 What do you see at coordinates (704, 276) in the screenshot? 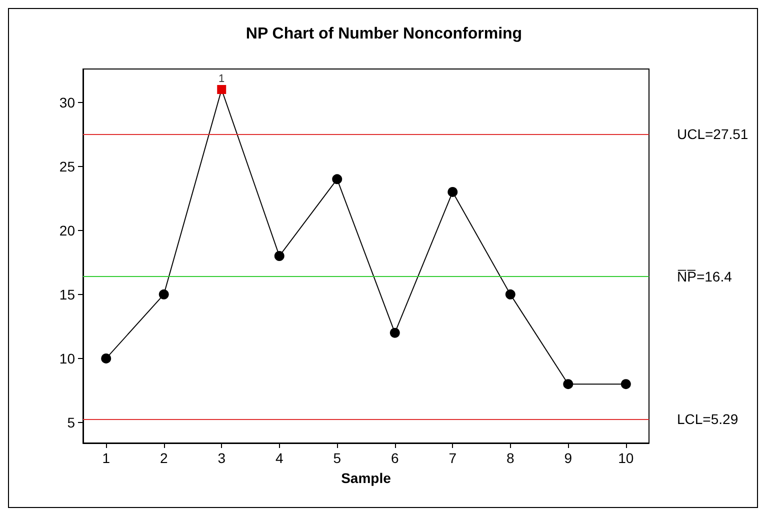
I see `ref-line-label: N̅P̅=16.4` at bounding box center [704, 276].